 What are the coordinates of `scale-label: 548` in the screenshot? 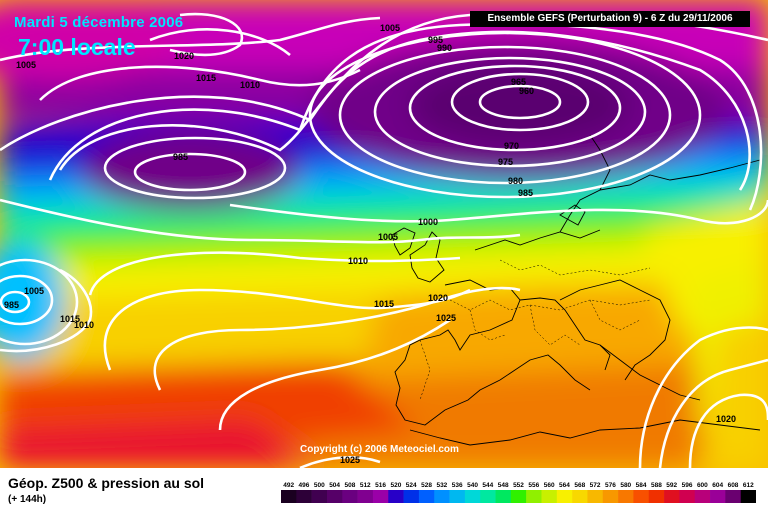 It's located at (503, 485).